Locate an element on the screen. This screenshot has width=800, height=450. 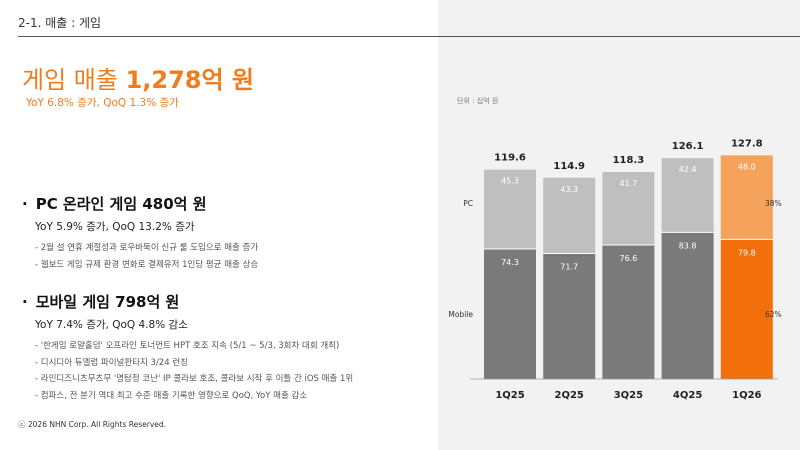
label-mobile-4Q25: 83.8 is located at coordinates (688, 245).